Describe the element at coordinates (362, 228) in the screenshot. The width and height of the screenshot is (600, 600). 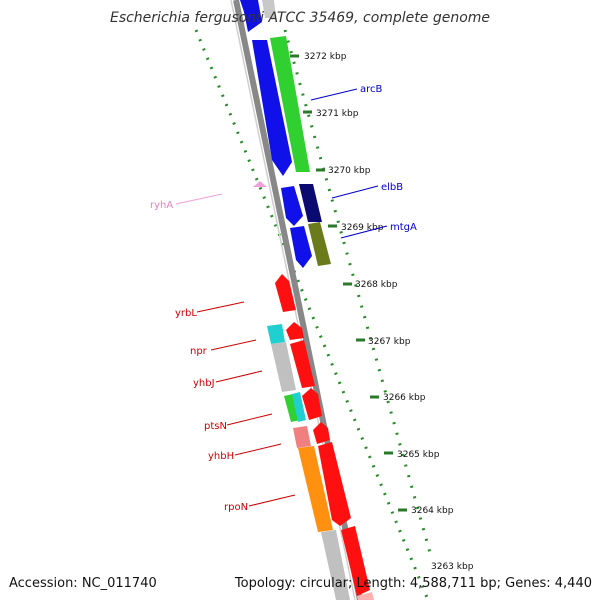
I see `tick-label: 3269 kbp` at that location.